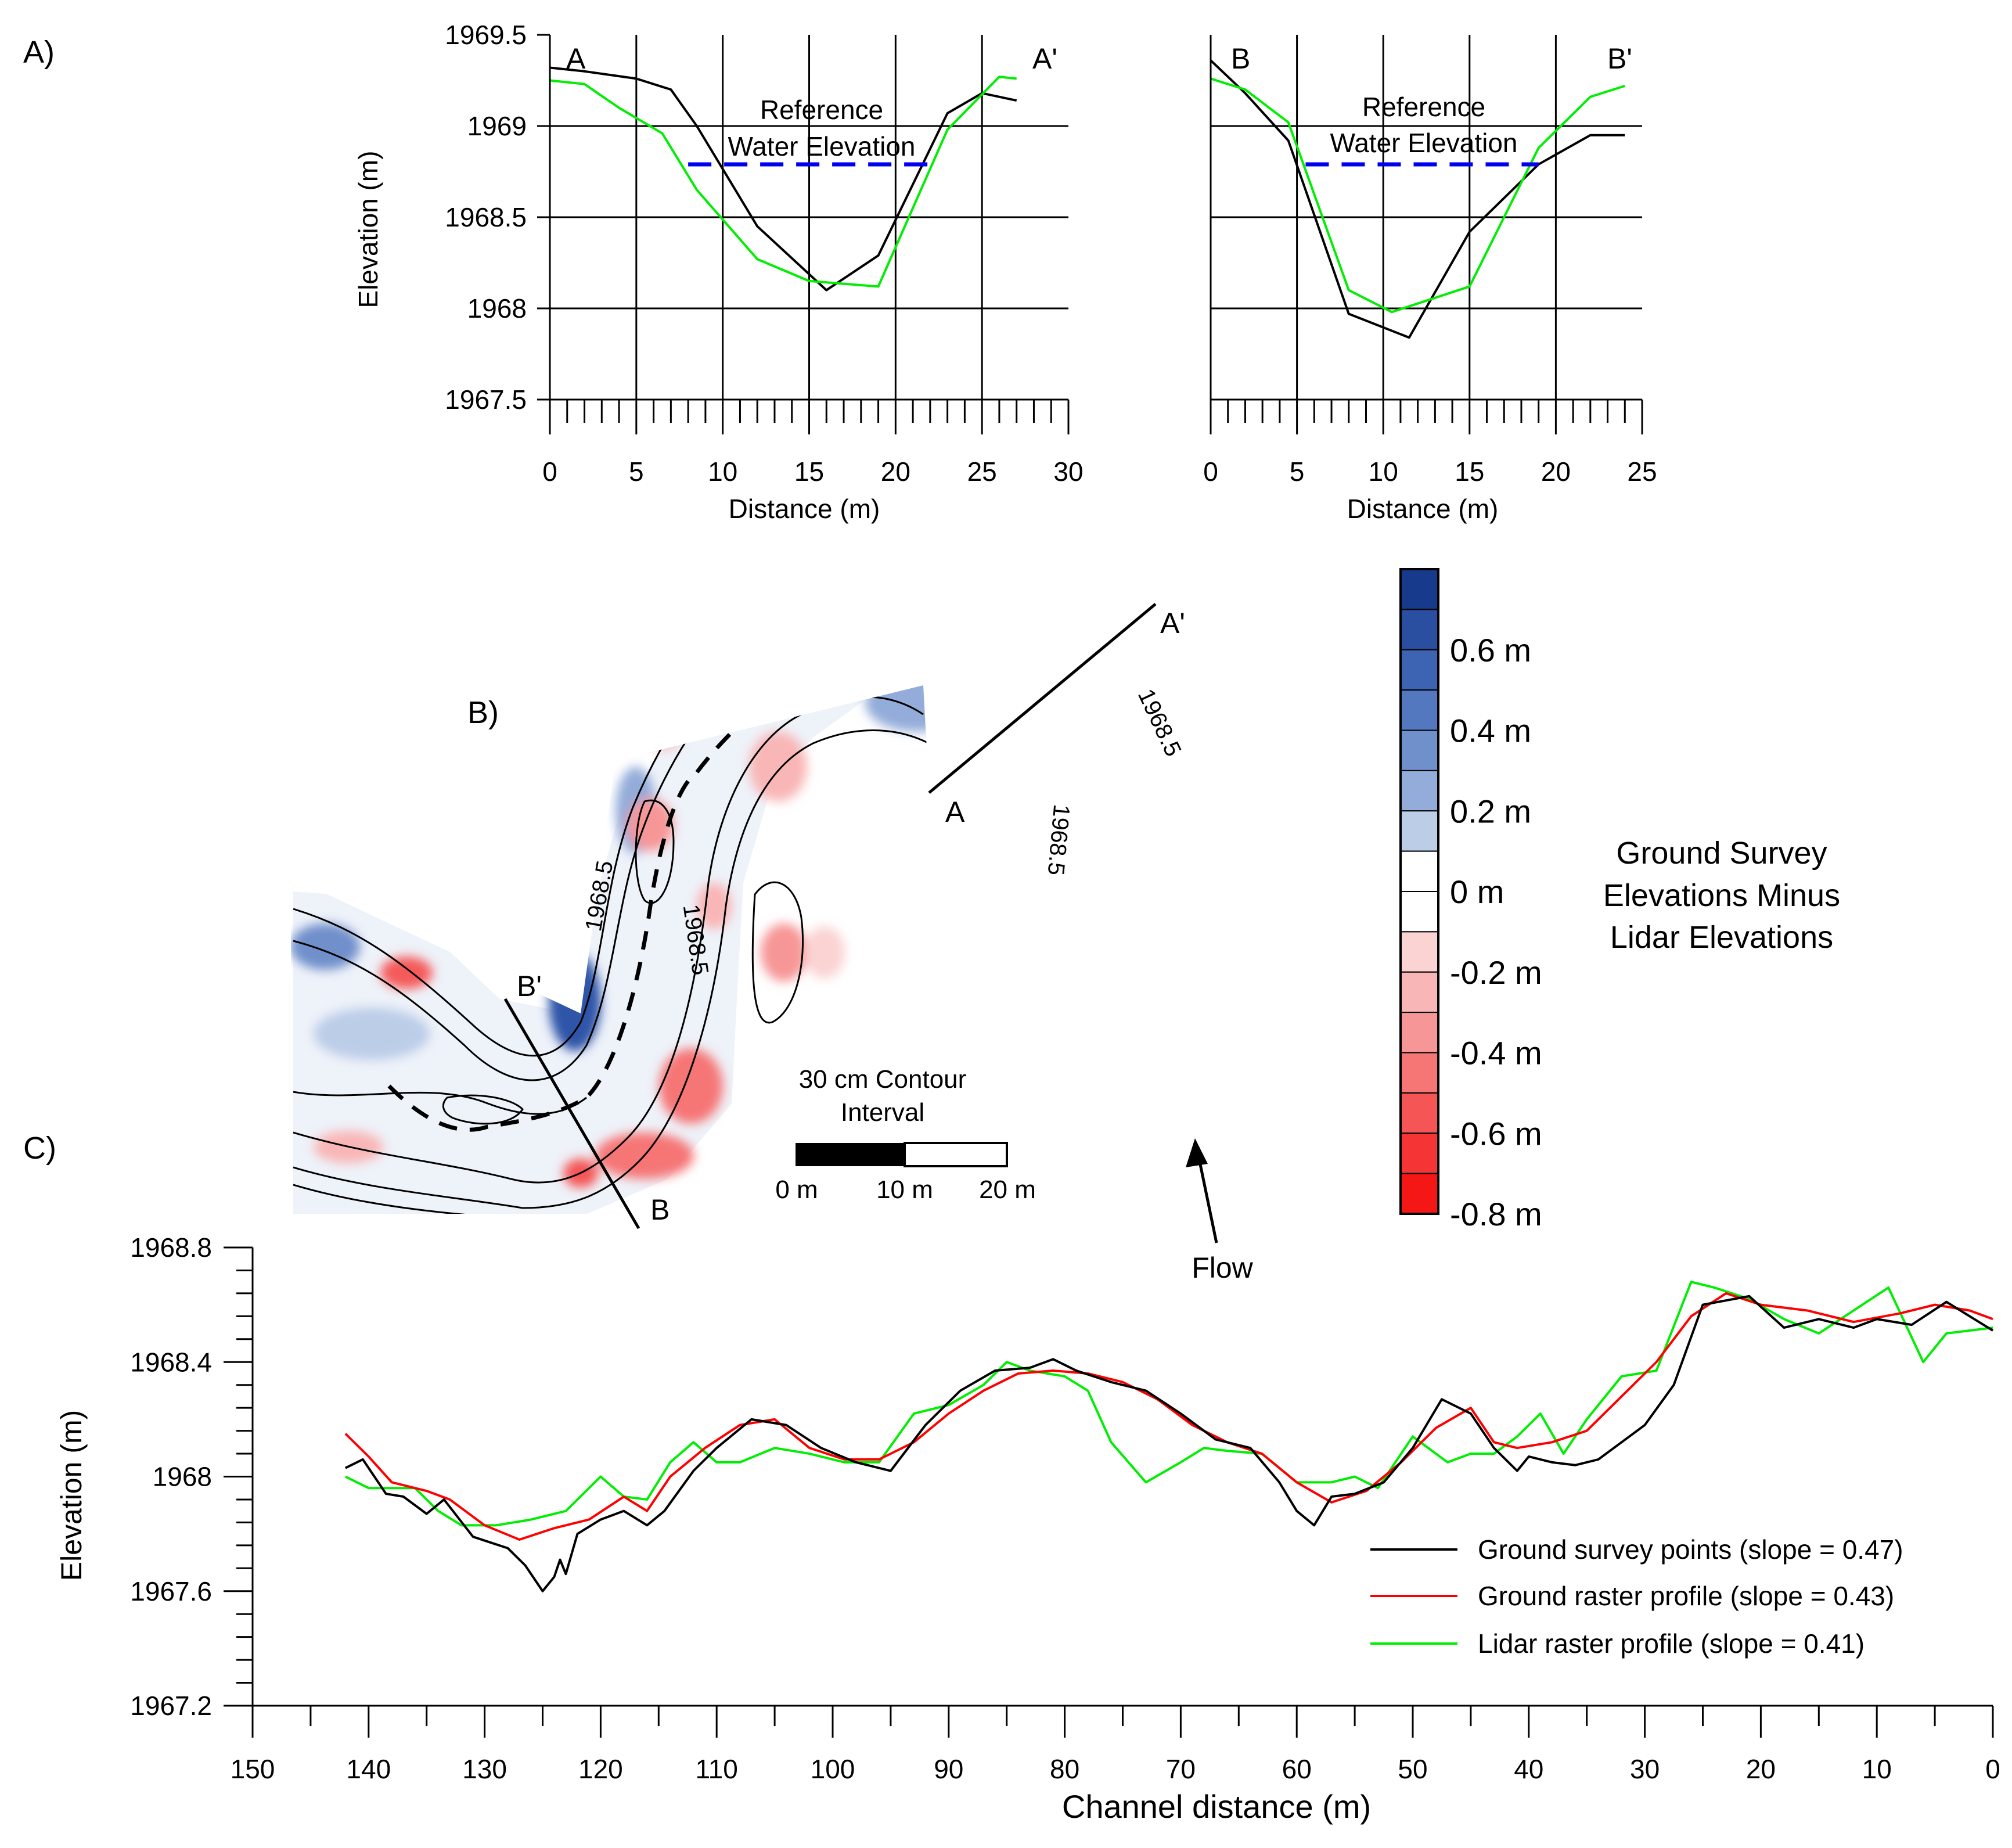  What do you see at coordinates (1491, 650) in the screenshot?
I see `colorbar-label: 0.6 m` at bounding box center [1491, 650].